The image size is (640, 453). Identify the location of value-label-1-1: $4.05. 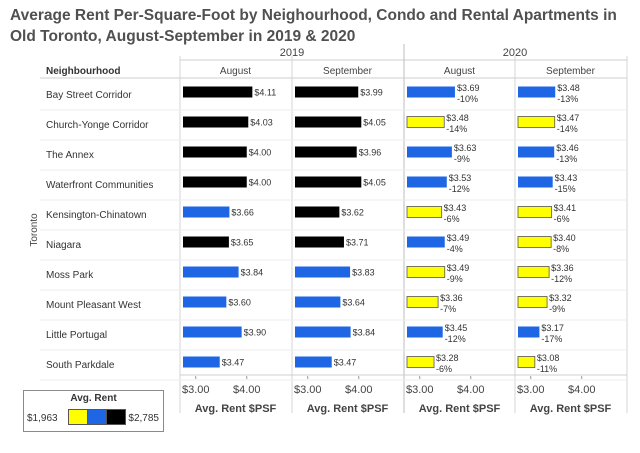
(374, 123).